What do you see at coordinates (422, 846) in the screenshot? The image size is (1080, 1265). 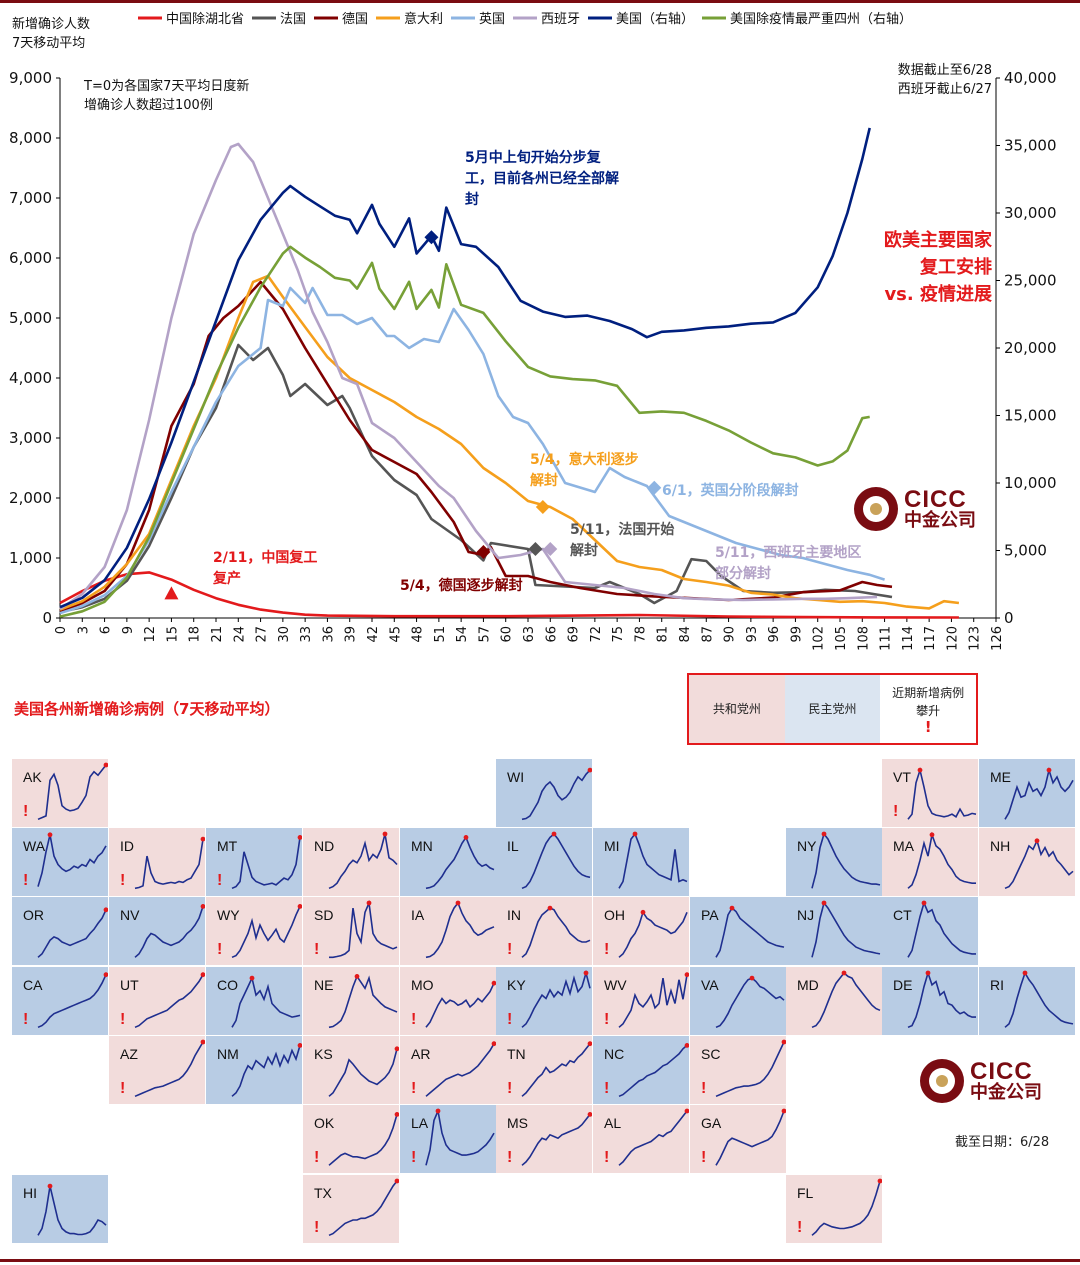 I see `state-abbr: MN` at bounding box center [422, 846].